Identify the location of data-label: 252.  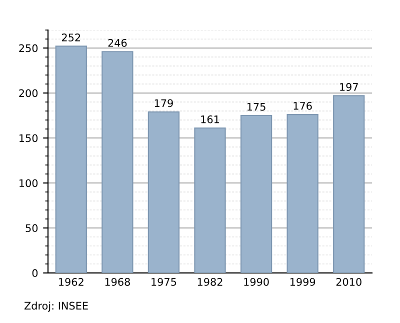
(71, 38).